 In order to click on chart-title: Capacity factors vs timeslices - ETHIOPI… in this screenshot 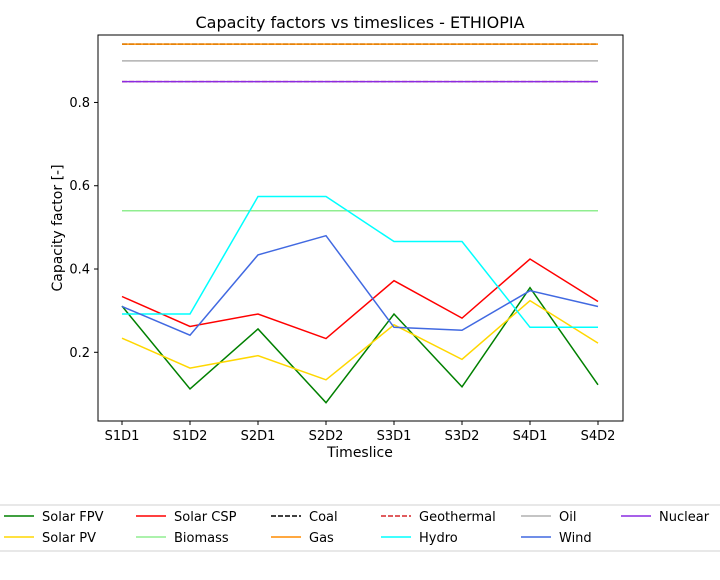, I will do `click(359, 22)`.